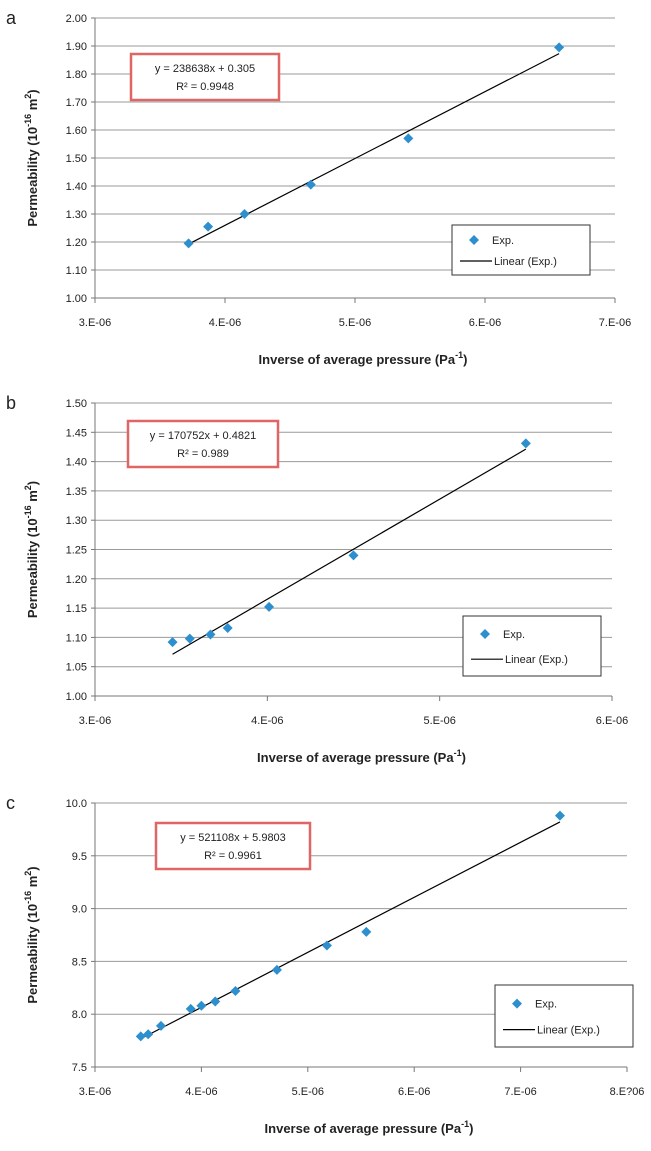 The height and width of the screenshot is (1151, 651). What do you see at coordinates (205, 87) in the screenshot?
I see `r-squared-text: R² = 0.9948` at bounding box center [205, 87].